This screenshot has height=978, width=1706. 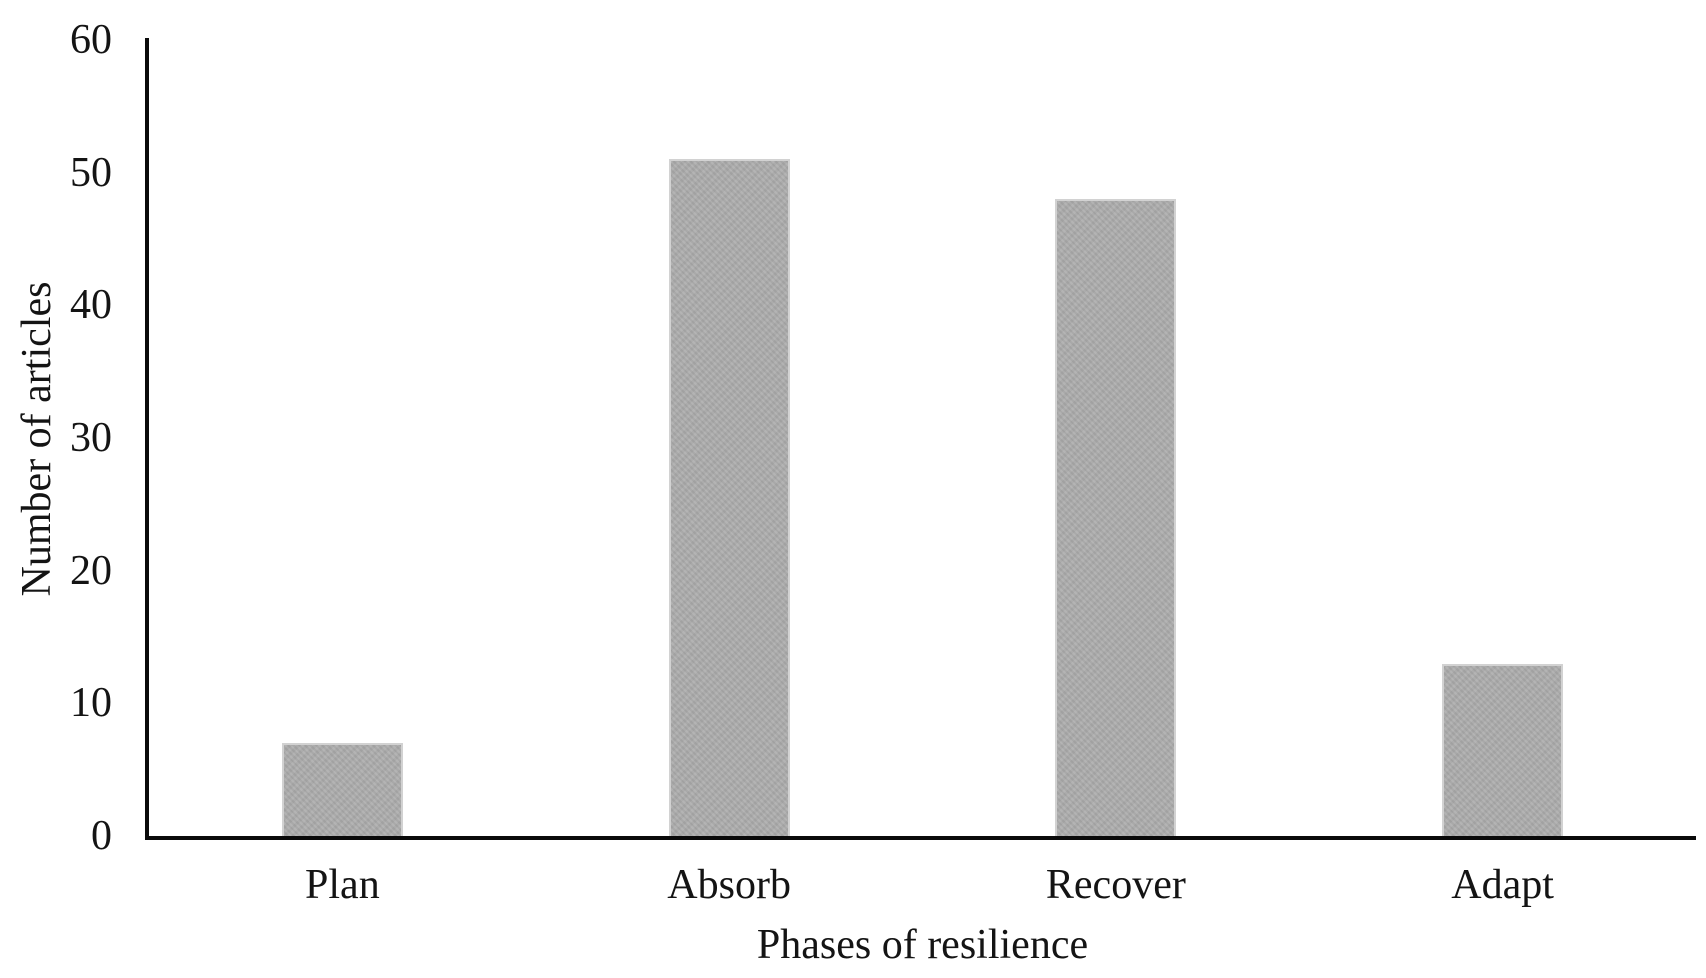 I want to click on y-tick-label-50: 50, so click(x=91, y=172).